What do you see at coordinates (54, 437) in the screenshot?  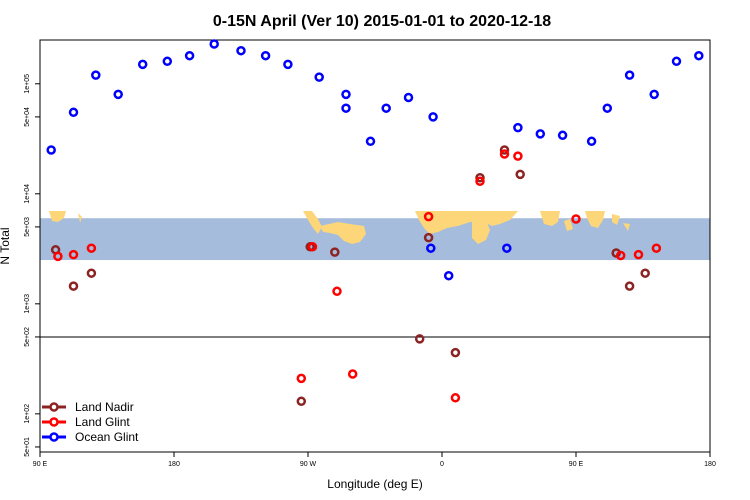 I see `legend-marker-ocean-glint` at bounding box center [54, 437].